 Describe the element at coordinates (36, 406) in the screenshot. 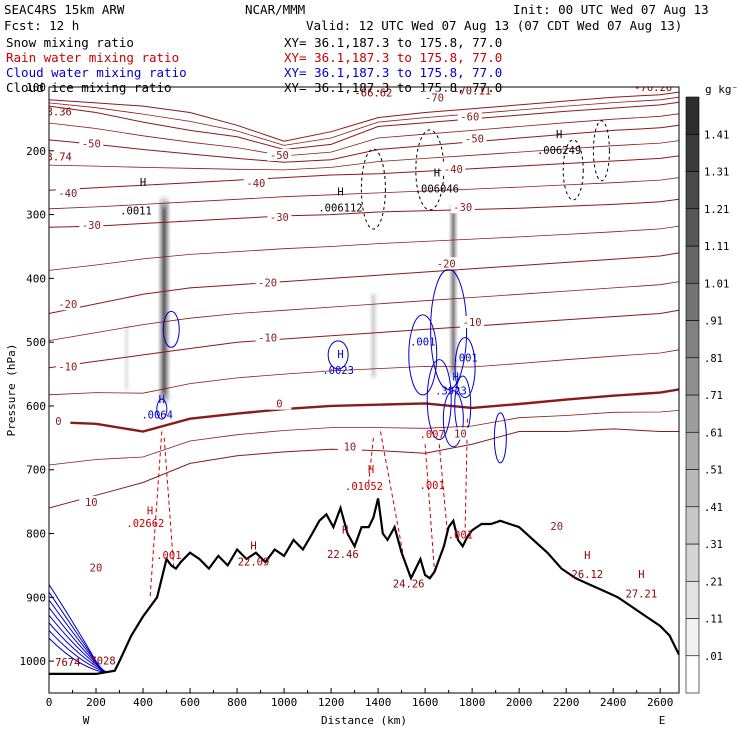

I see `y-tick-label: 600` at that location.